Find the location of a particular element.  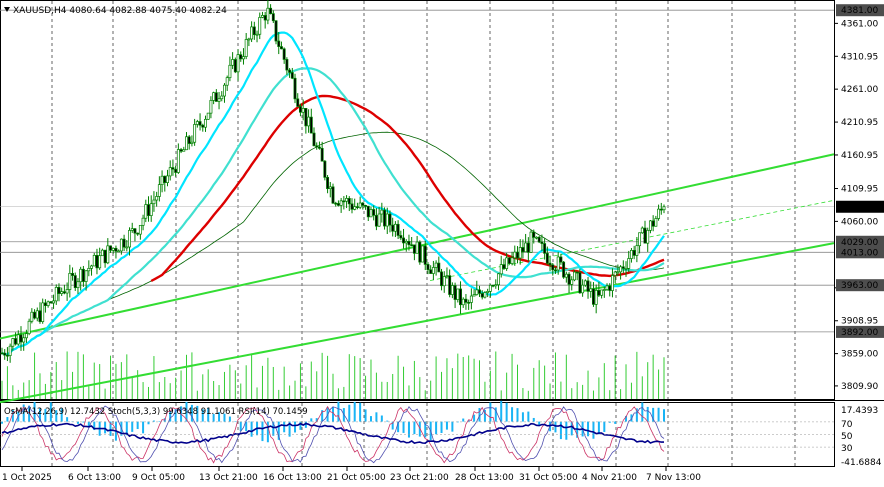

time-tick-label: 4 Nov 21:00 is located at coordinates (609, 478).